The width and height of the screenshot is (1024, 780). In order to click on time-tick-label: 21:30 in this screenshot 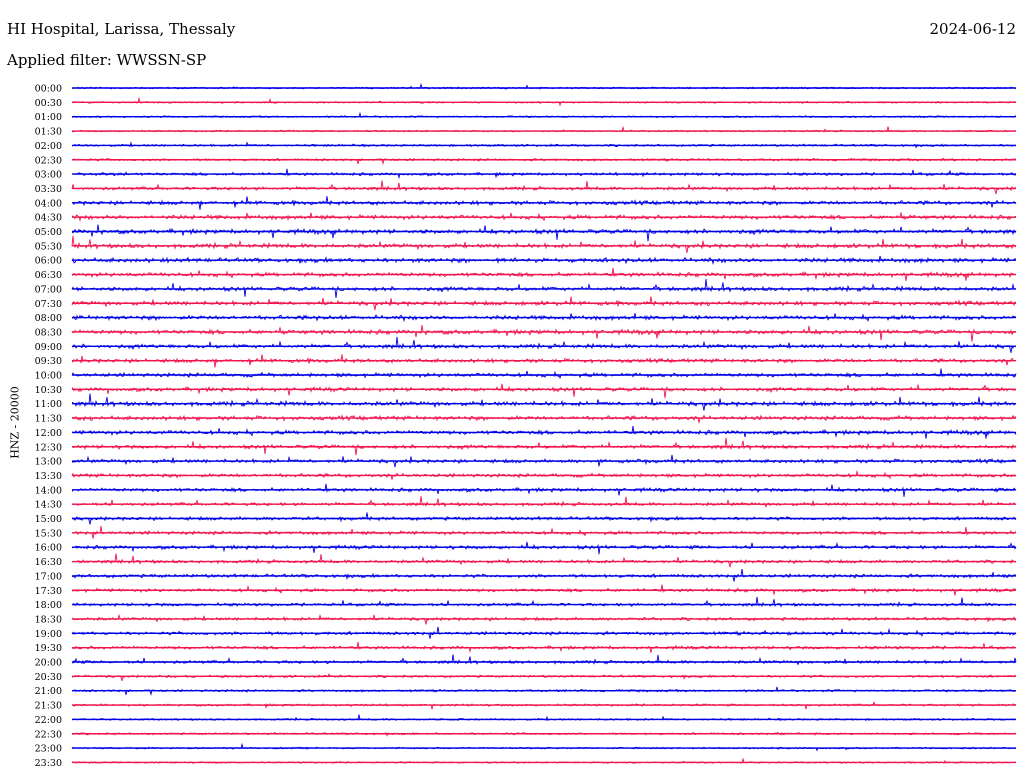, I will do `click(48, 706)`.